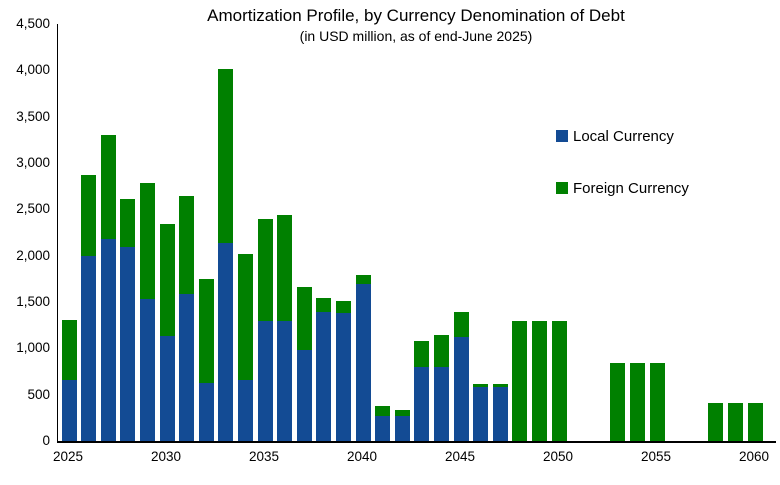  I want to click on bar-2026-local-currency, so click(89, 348).